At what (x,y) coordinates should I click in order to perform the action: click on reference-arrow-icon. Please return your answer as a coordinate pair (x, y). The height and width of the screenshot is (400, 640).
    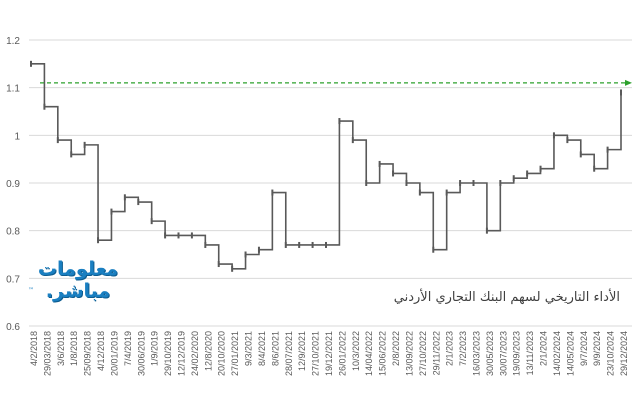
    Looking at the image, I should click on (628, 82).